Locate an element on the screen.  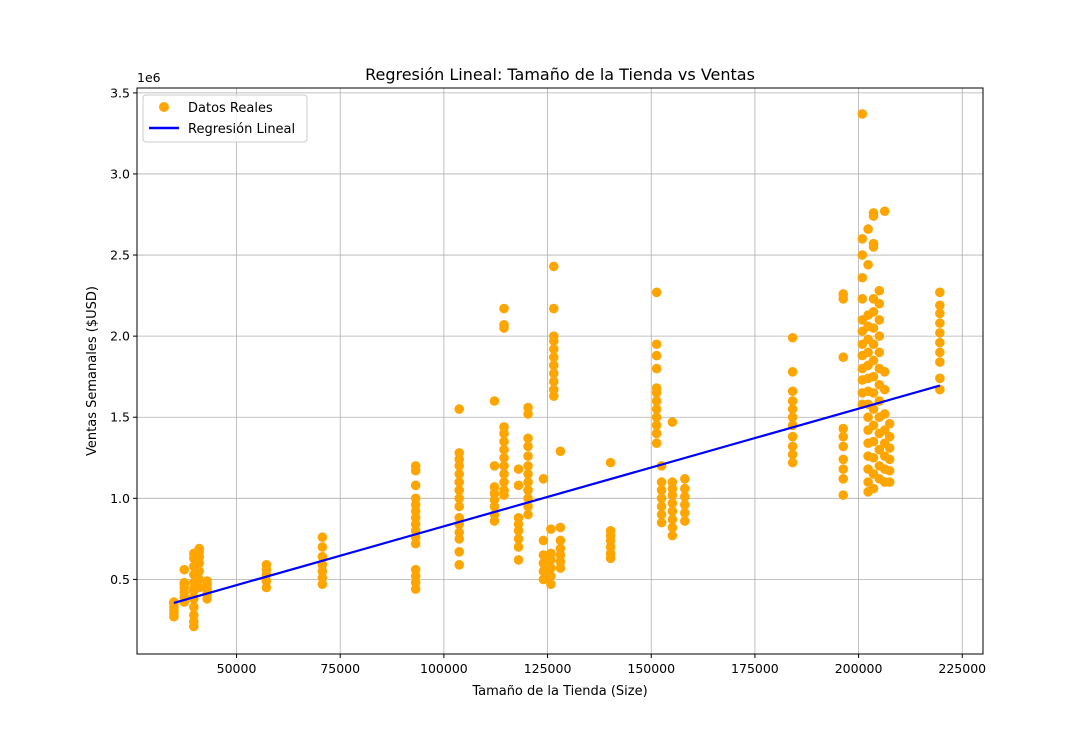
legend-box is located at coordinates (225, 118).